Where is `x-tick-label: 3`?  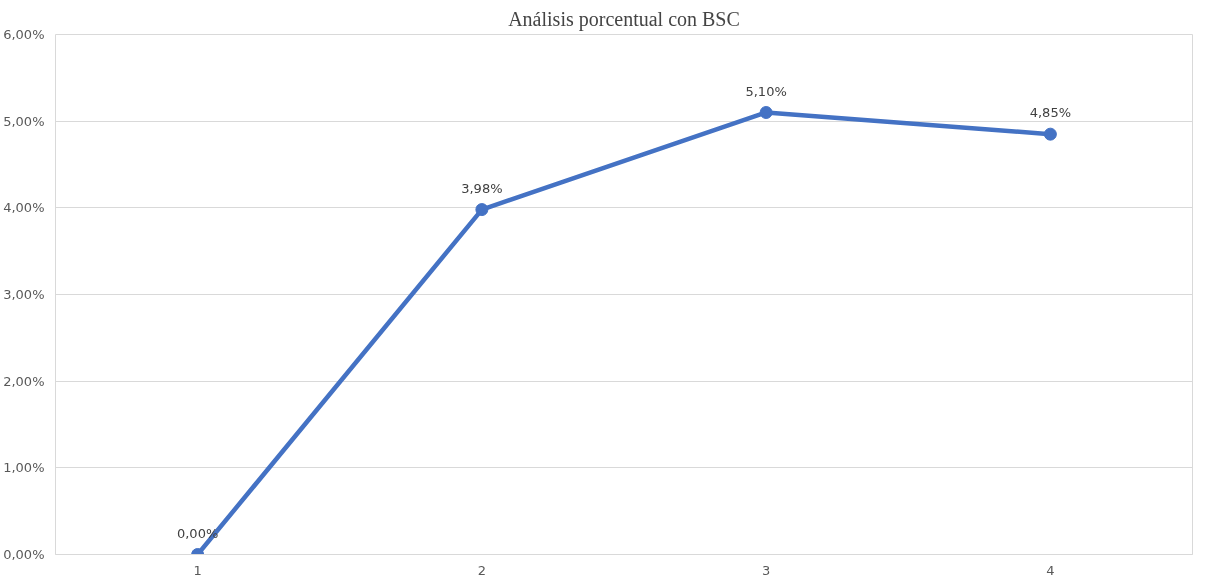 x-tick-label: 3 is located at coordinates (766, 570).